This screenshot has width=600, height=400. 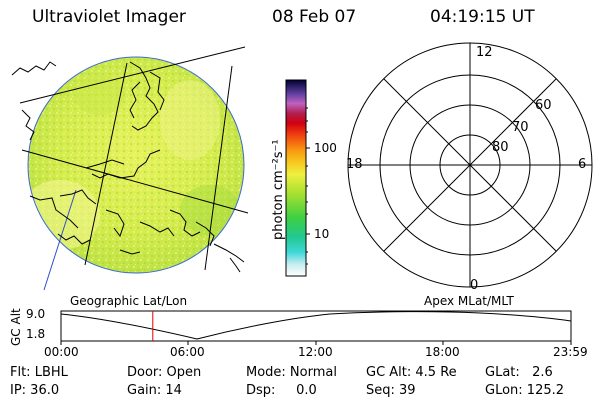 I want to click on app-title: Ultraviolet Imager, so click(x=109, y=17).